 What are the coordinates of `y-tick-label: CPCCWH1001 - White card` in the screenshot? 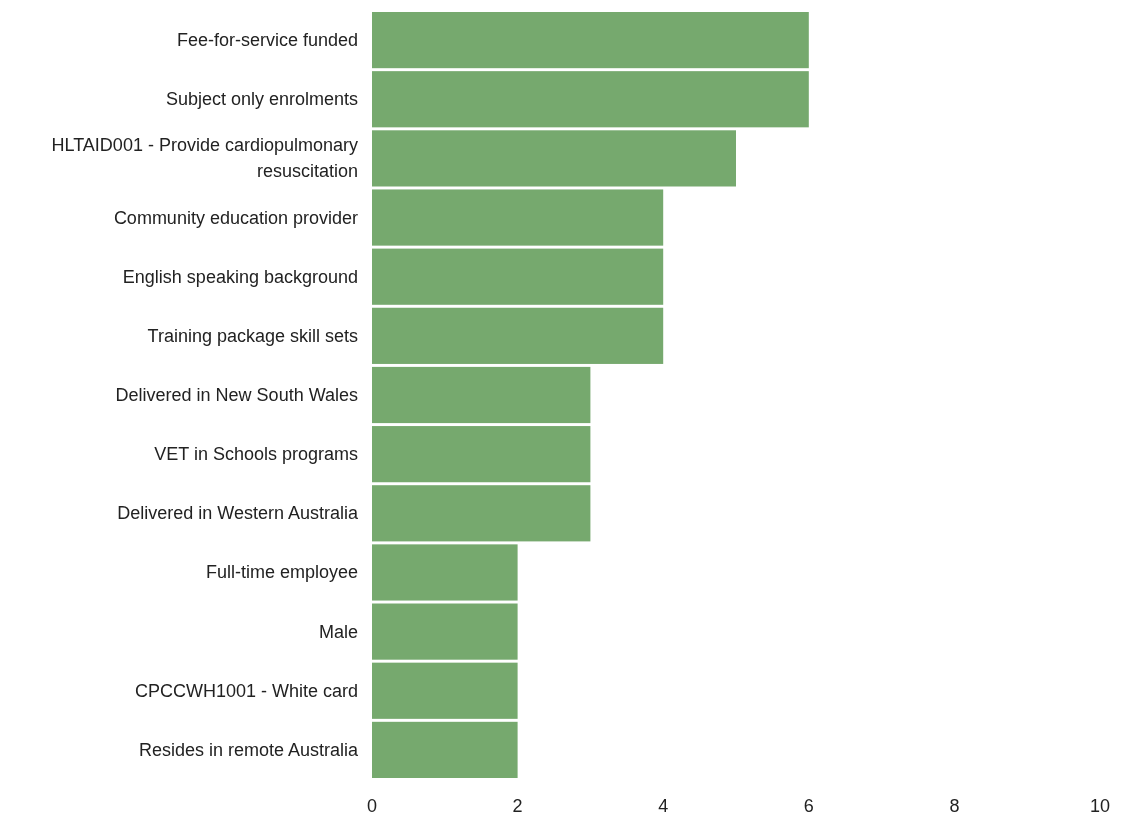 It's located at (246, 690).